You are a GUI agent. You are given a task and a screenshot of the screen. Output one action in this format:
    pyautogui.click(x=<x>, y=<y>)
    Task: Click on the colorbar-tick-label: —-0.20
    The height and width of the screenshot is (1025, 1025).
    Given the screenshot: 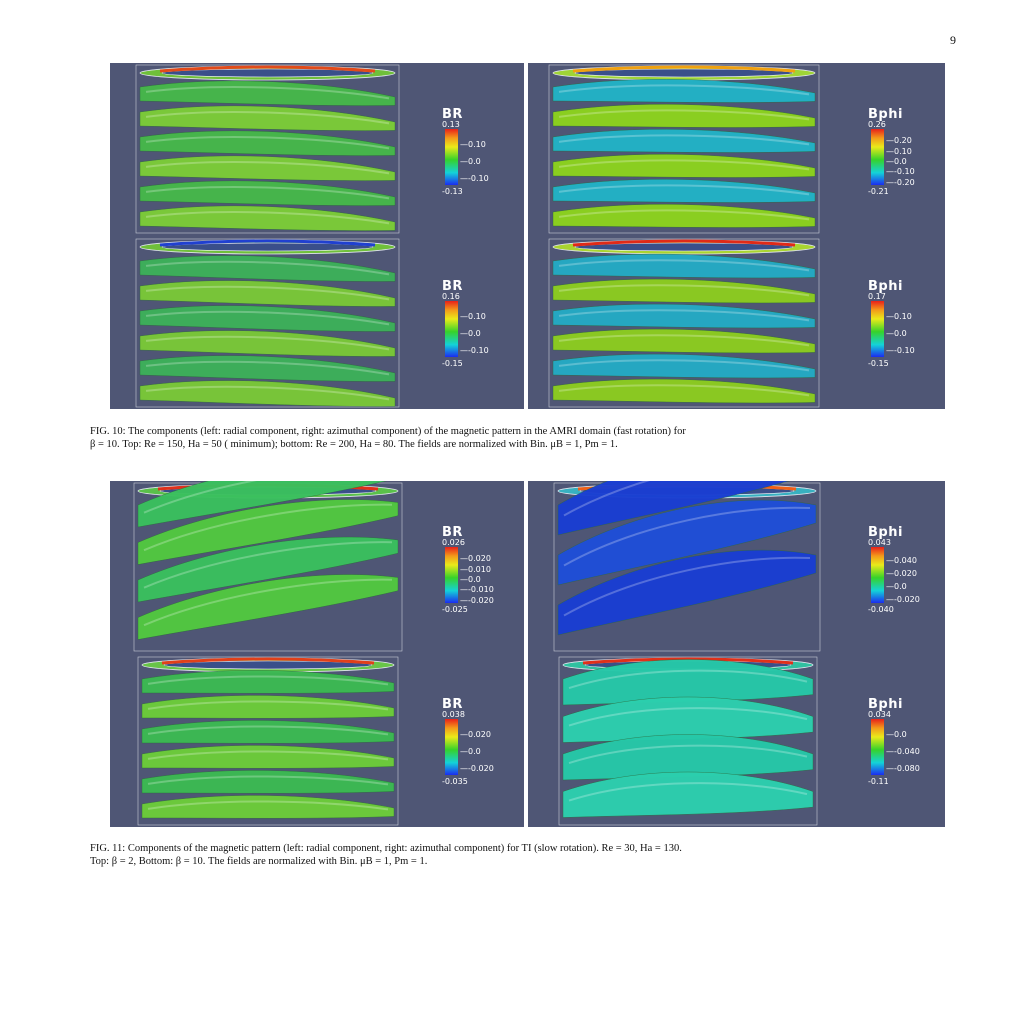 What is the action you would take?
    pyautogui.click(x=900, y=182)
    